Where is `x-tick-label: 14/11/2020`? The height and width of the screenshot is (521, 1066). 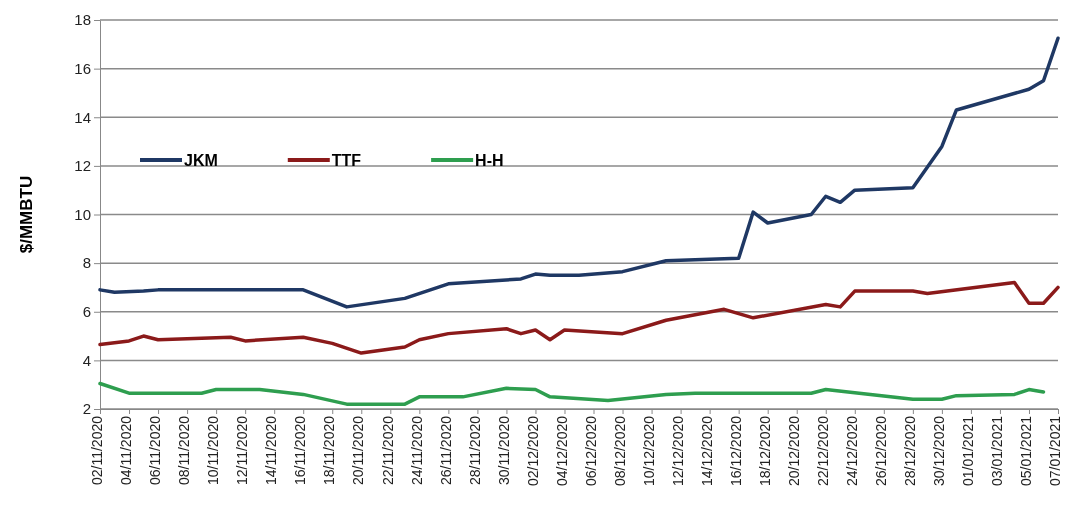
x-tick-label: 14/11/2020 is located at coordinates (271, 450).